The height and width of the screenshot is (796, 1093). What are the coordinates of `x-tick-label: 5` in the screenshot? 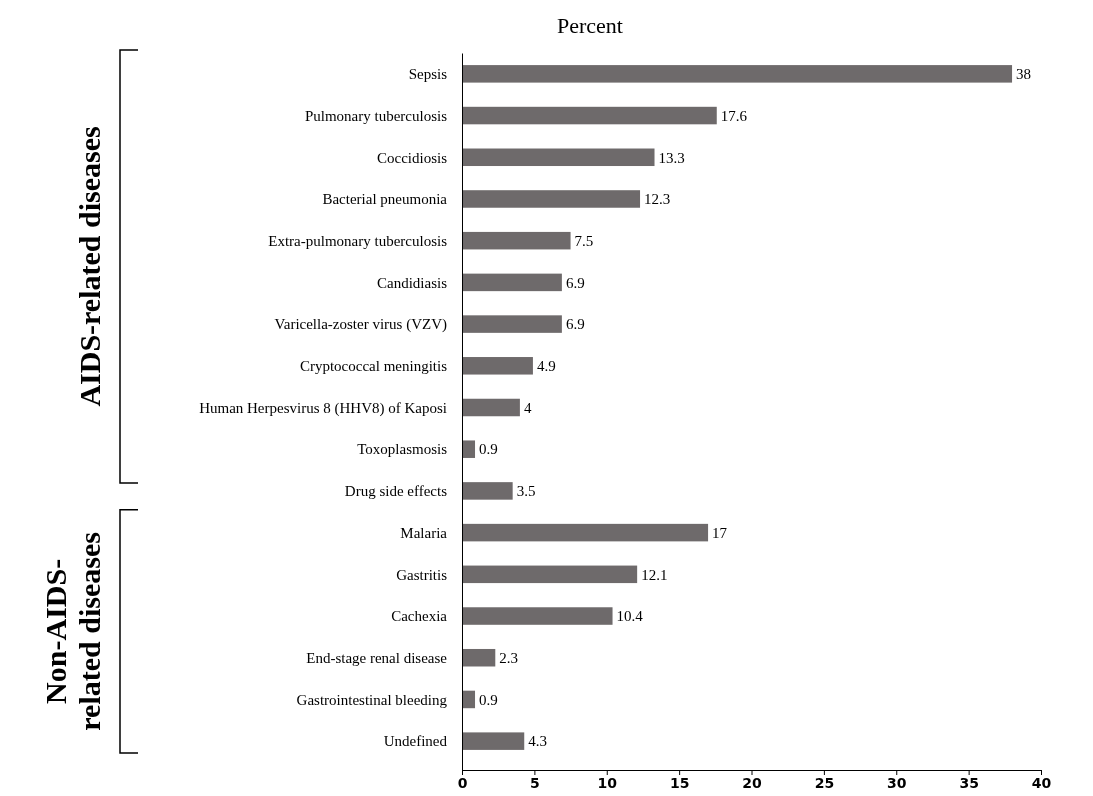 It's located at (535, 782).